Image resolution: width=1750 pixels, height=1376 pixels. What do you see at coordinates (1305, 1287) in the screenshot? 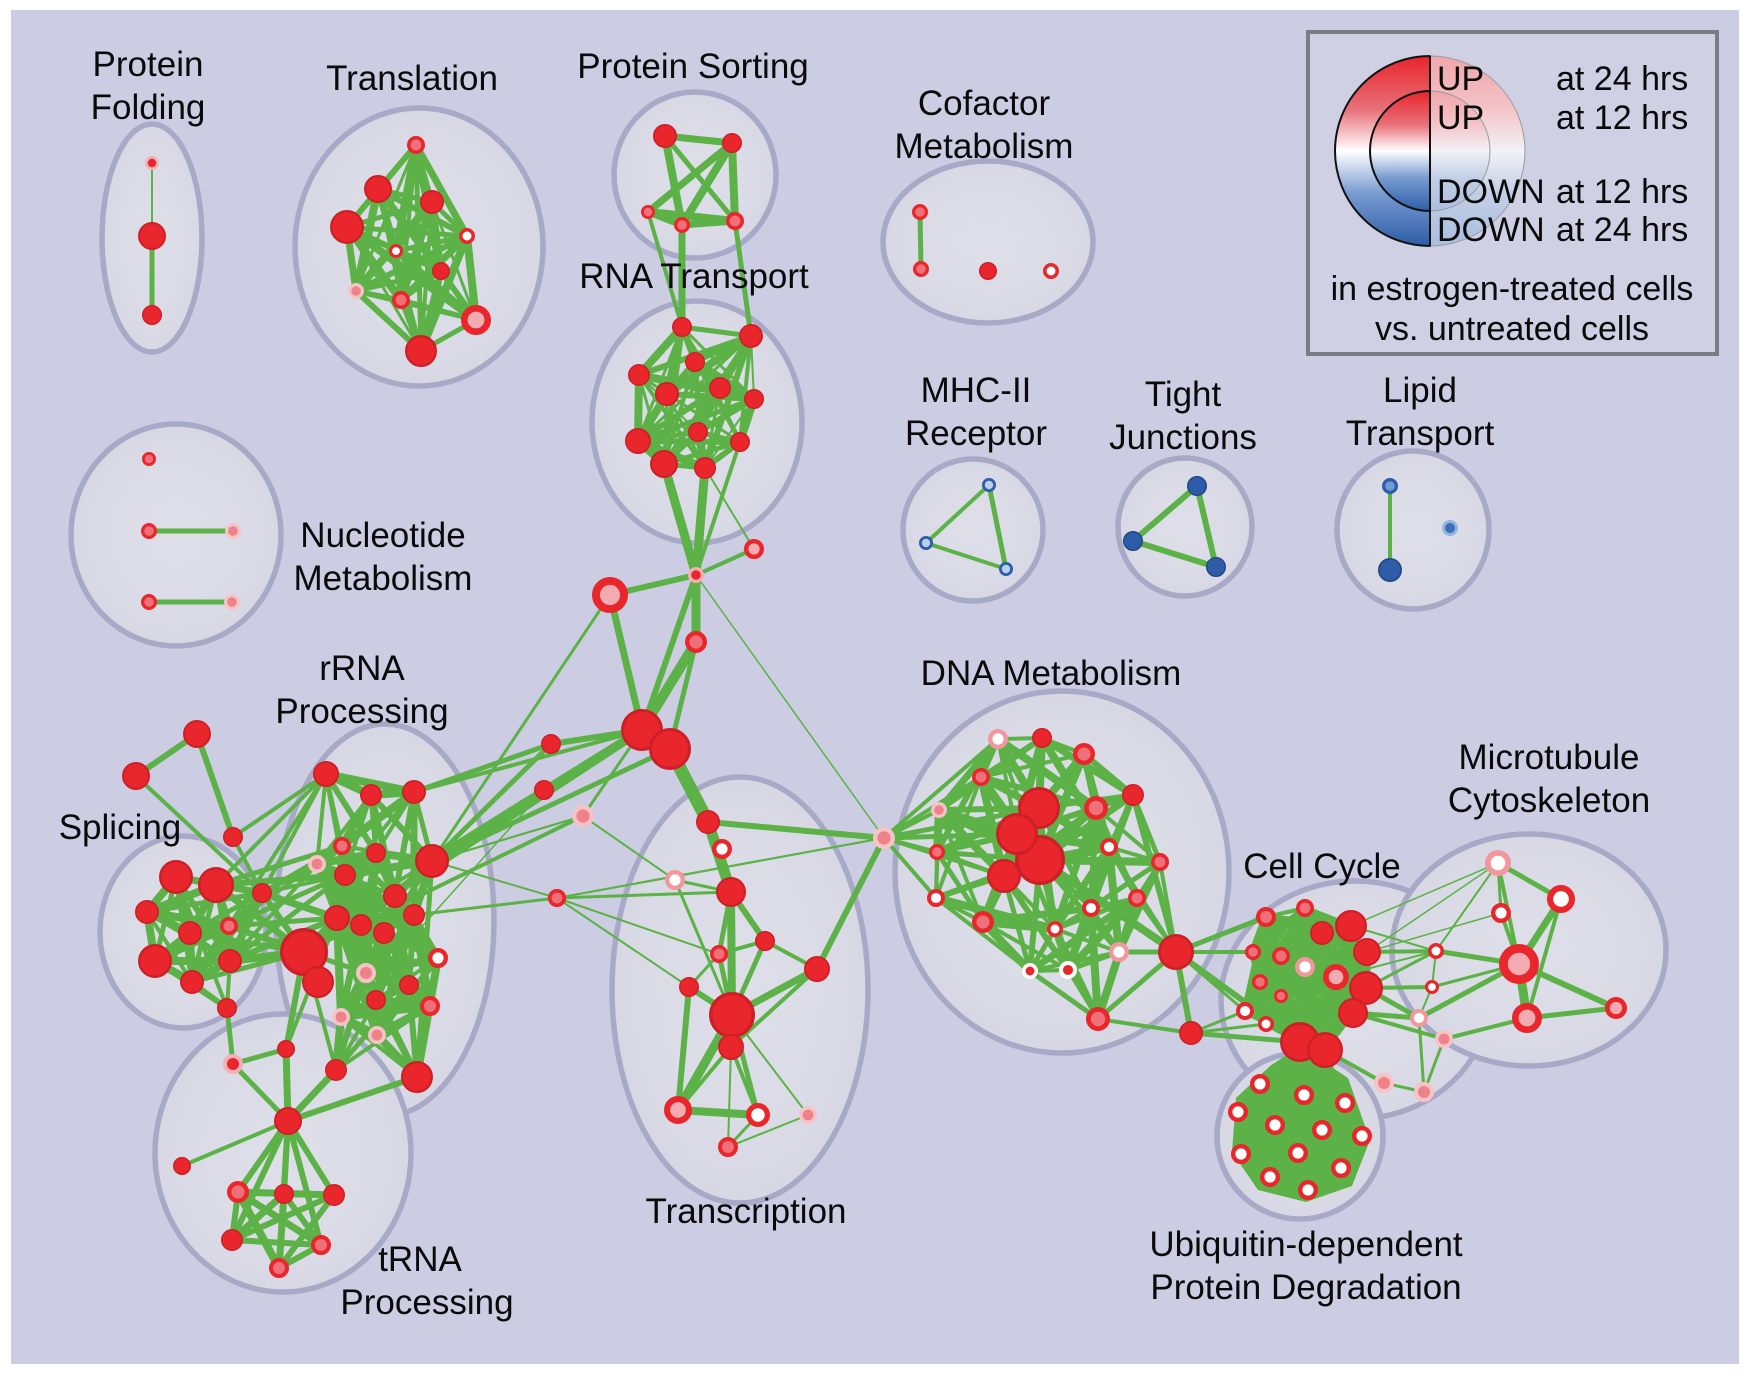
I see `svg-text: Protein Degradation` at bounding box center [1305, 1287].